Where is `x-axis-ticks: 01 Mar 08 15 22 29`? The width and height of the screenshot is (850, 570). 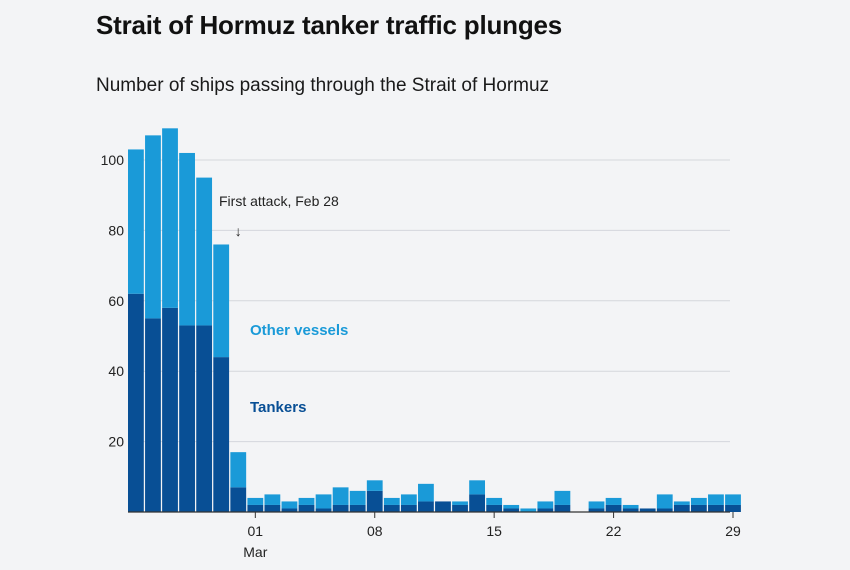
x-axis-ticks: 01 Mar 08 15 22 29 is located at coordinates (492, 536).